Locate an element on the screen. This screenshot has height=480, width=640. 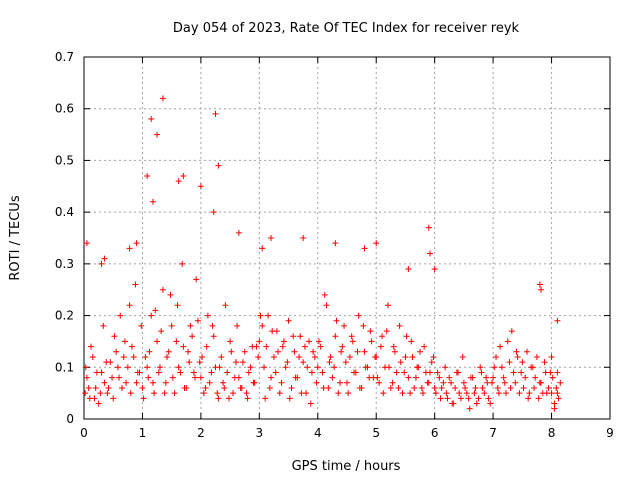
x-tick-label: 7 is located at coordinates (493, 433).